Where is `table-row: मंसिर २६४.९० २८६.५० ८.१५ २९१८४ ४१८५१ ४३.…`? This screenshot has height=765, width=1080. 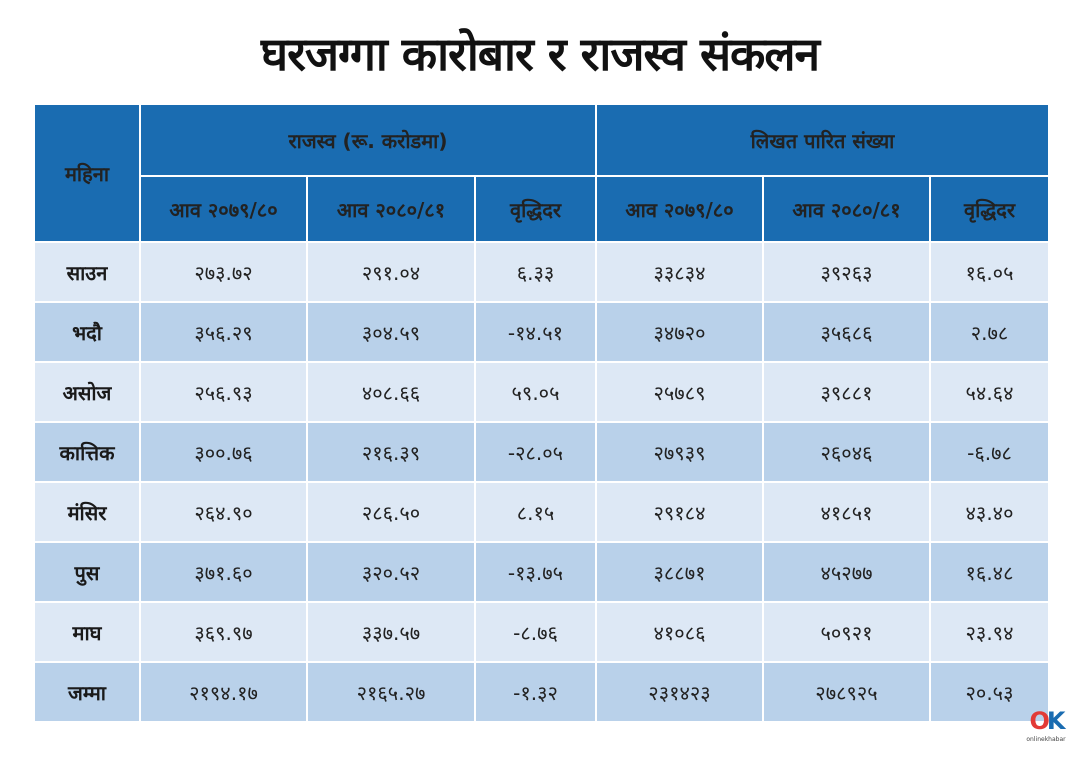 table-row: मंसिर २६४.९० २८६.५० ८.१५ २९१८४ ४१८५१ ४३.… is located at coordinates (541, 512).